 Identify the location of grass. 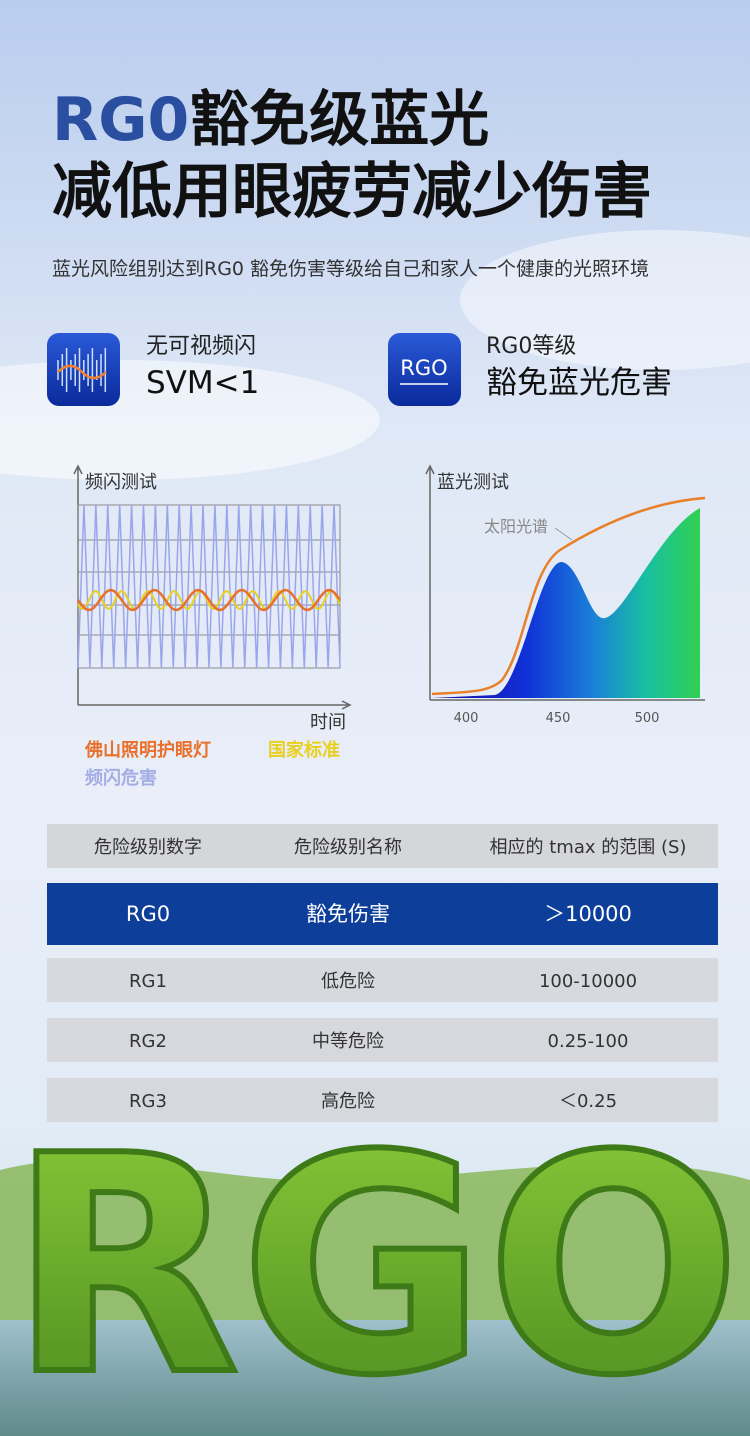
(375, 1240).